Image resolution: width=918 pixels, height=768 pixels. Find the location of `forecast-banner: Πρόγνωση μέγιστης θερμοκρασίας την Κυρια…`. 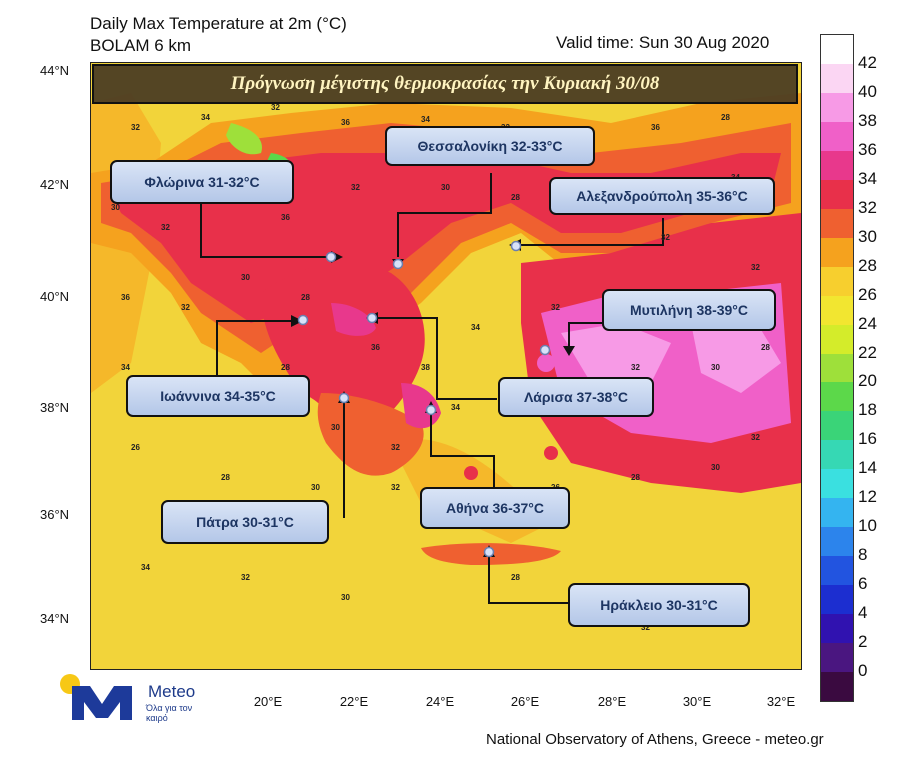

forecast-banner: Πρόγνωση μέγιστης θερμοκρασίας την Κυρια… is located at coordinates (445, 84).